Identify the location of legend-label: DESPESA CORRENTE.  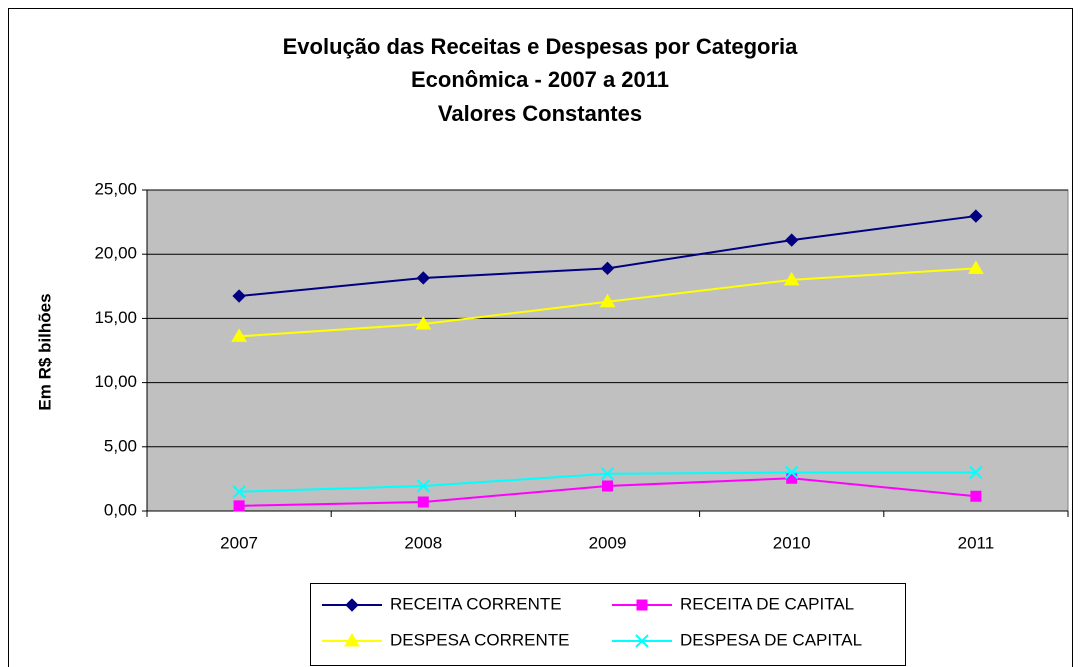
(480, 639).